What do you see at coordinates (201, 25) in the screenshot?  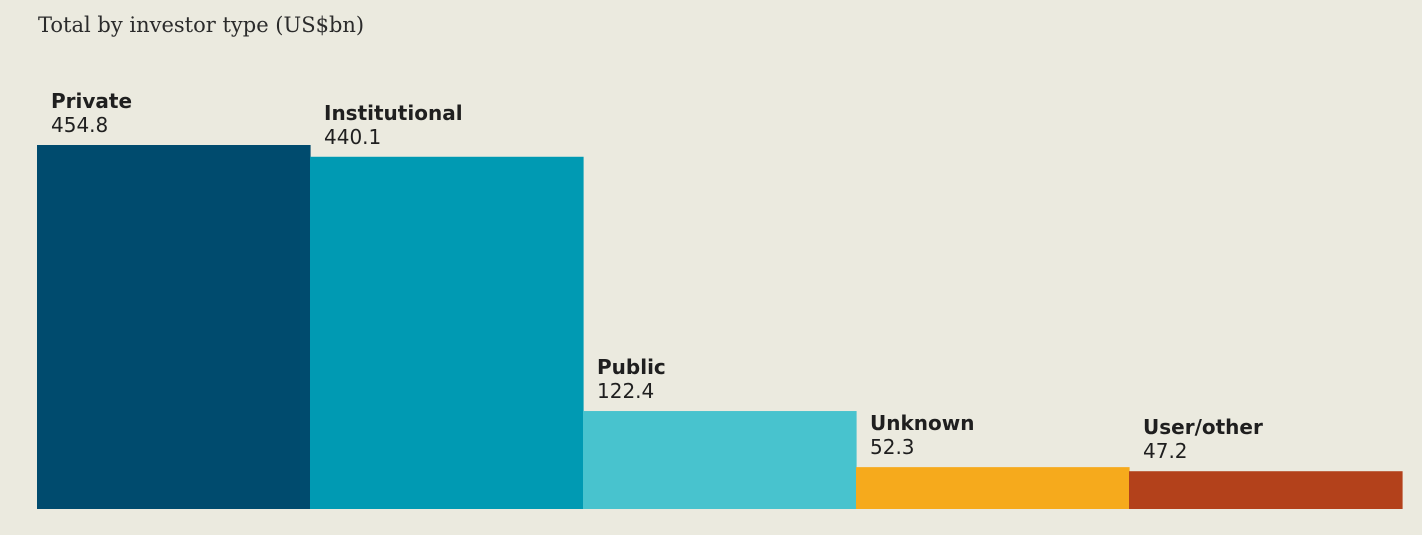 I see `chart-title: Total by investor type (US$bn)` at bounding box center [201, 25].